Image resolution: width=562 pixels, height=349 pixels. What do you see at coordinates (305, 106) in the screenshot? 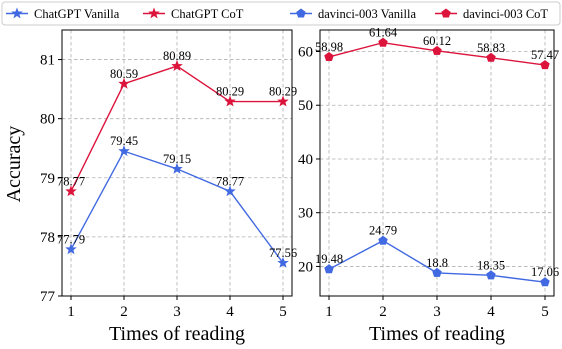
I see `y-tick-label: 50` at bounding box center [305, 106].